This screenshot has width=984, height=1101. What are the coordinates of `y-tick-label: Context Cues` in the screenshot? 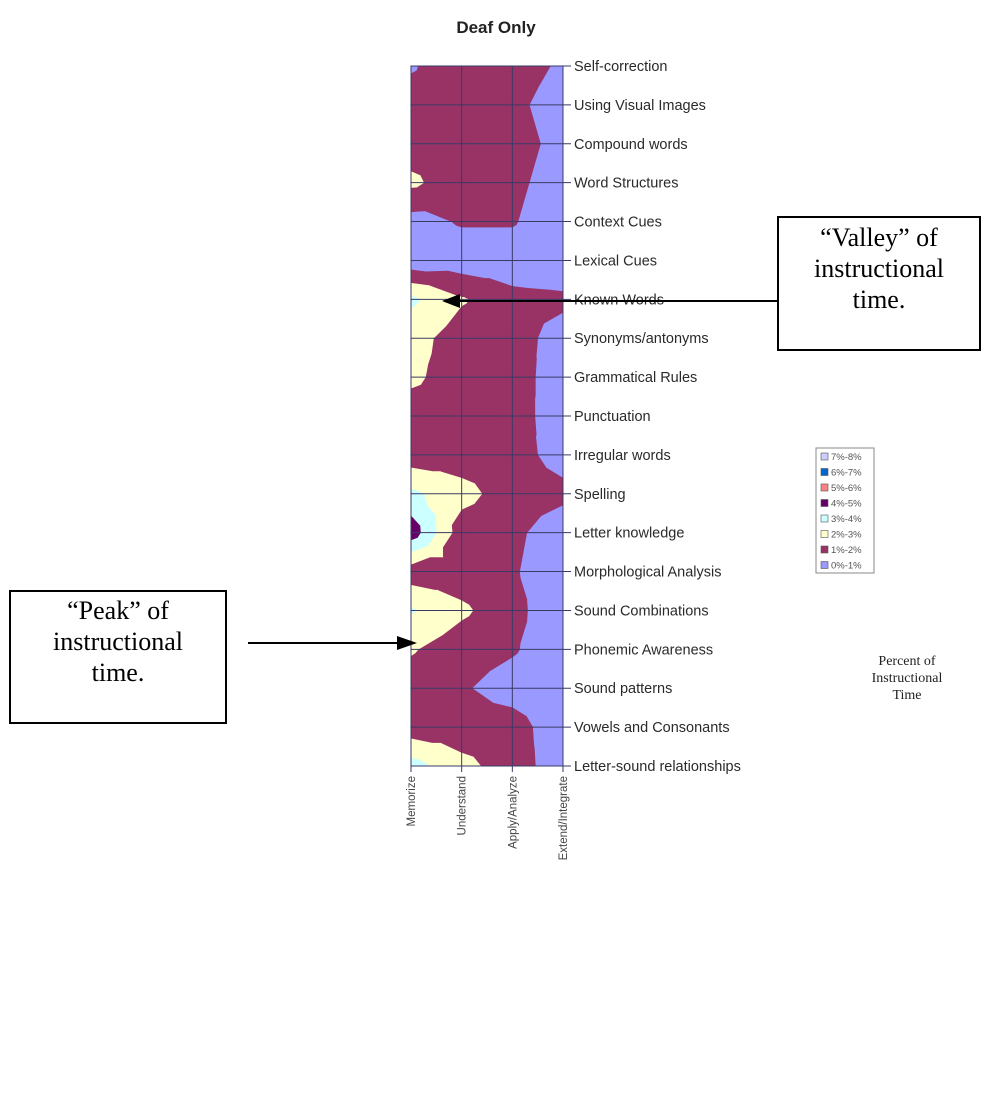 It's located at (618, 223).